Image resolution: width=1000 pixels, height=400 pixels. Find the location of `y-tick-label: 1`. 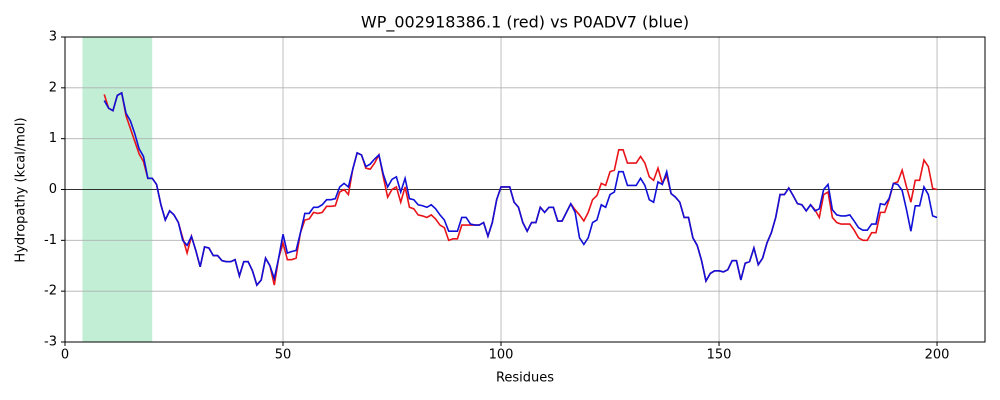

y-tick-label: 1 is located at coordinates (53, 138).